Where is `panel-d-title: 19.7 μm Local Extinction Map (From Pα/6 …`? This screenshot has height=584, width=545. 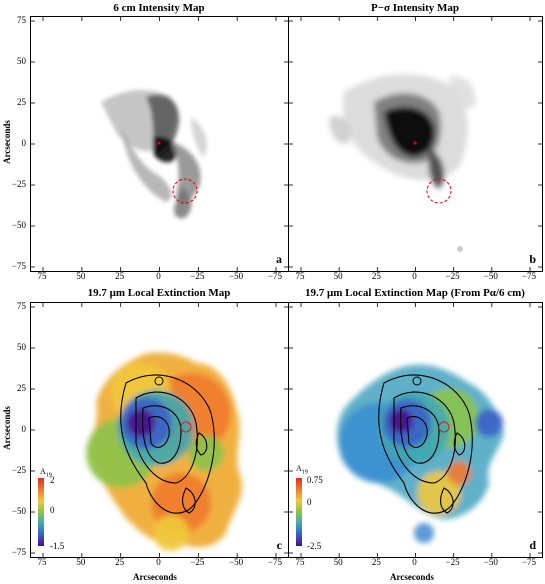 panel-d-title: 19.7 μm Local Extinction Map (From Pα/6 … is located at coordinates (415, 293).